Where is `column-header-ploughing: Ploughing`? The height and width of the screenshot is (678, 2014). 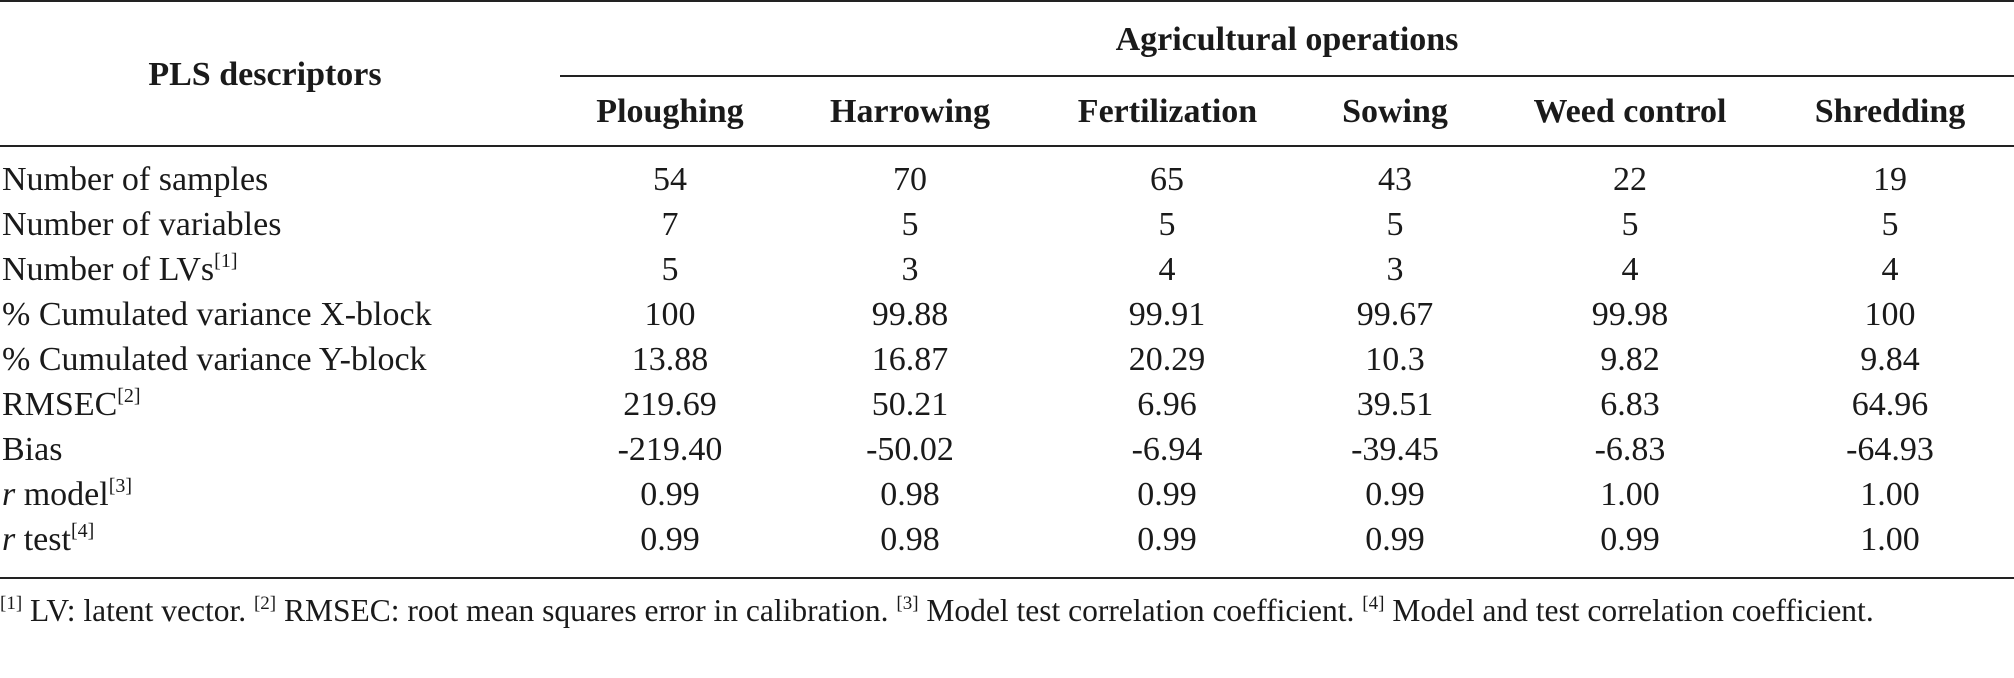
column-header-ploughing: Ploughing is located at coordinates (670, 111).